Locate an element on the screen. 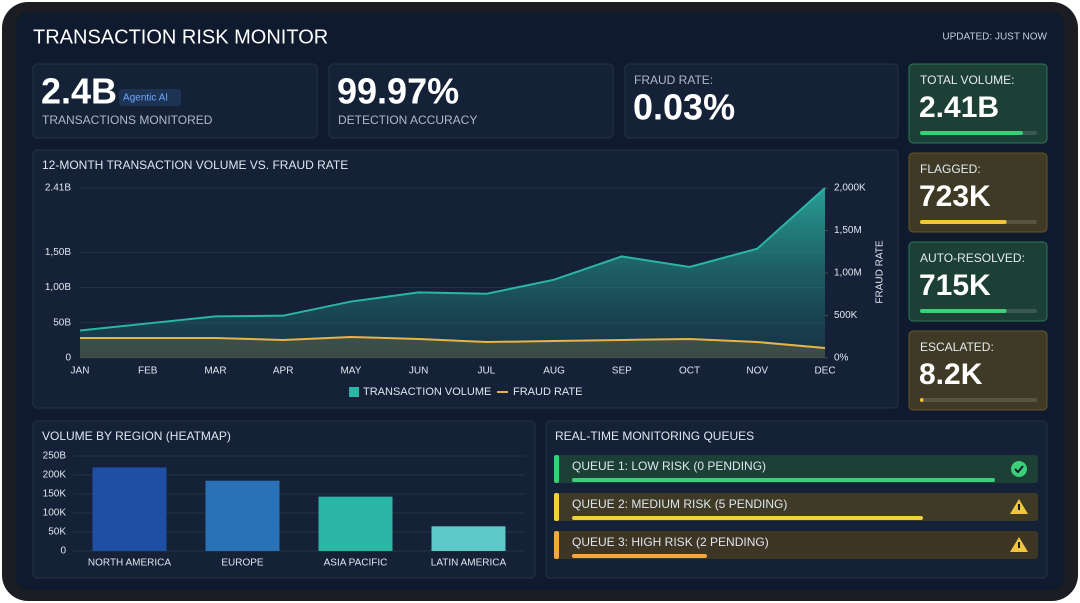  y-tick-label: 200K is located at coordinates (55, 475).